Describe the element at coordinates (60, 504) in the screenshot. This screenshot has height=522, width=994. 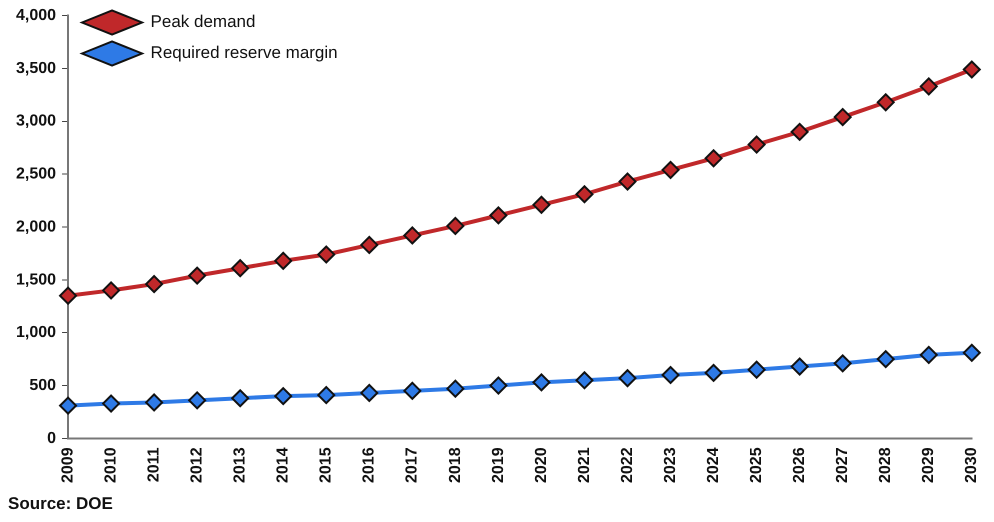
I see `source-note: Source: DOE` at that location.